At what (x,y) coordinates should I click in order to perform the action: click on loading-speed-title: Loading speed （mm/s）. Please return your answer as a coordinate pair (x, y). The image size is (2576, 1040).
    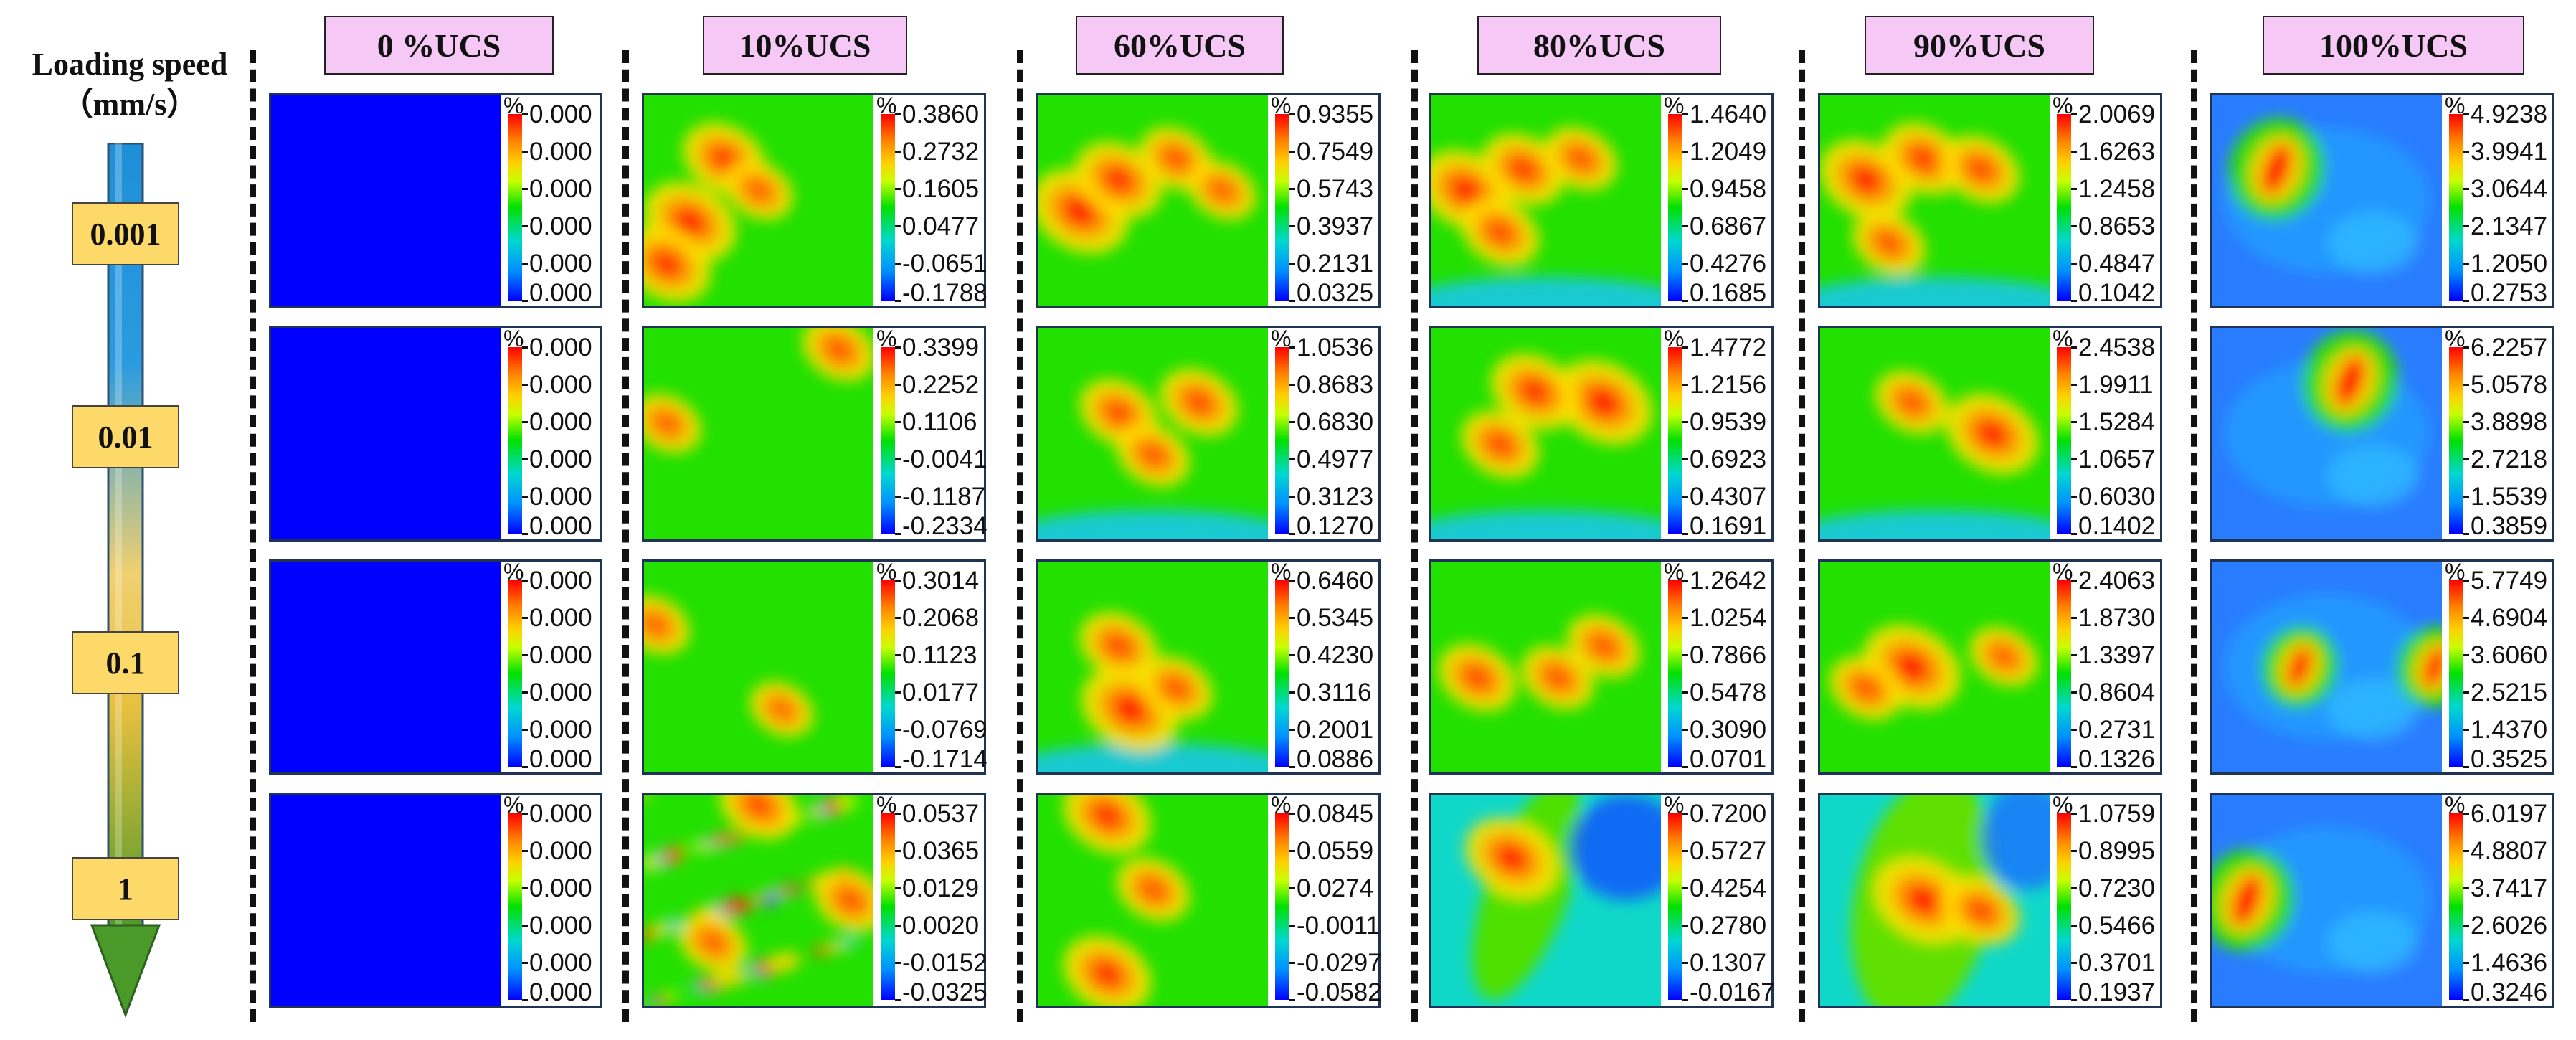
    Looking at the image, I should click on (129, 84).